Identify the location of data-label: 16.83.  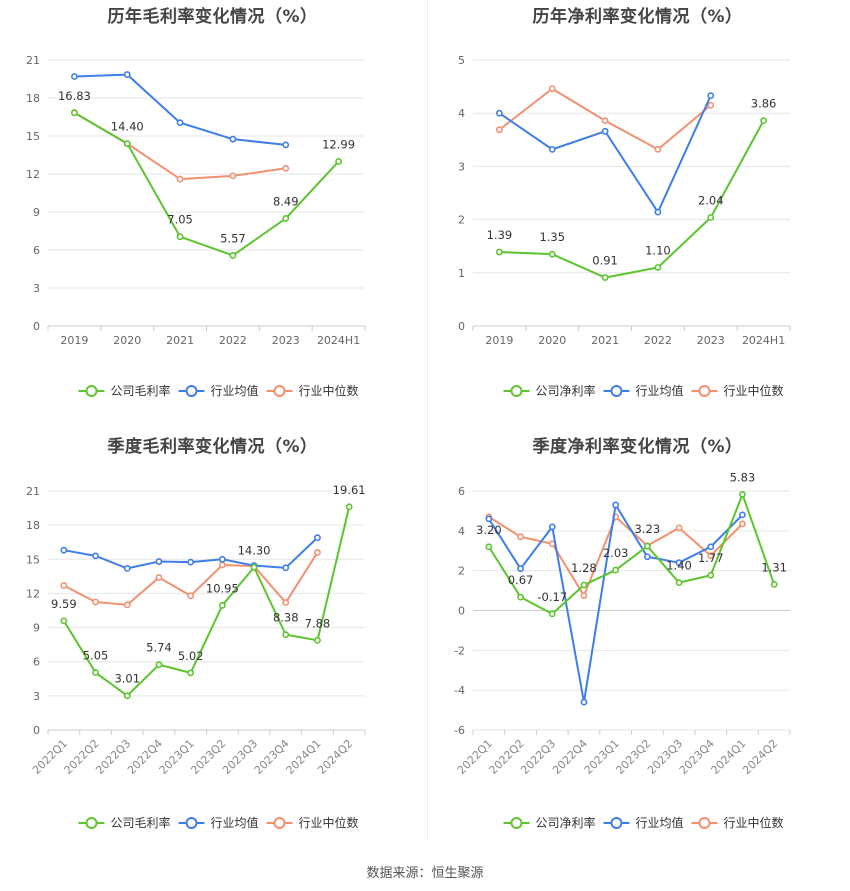
(74, 96).